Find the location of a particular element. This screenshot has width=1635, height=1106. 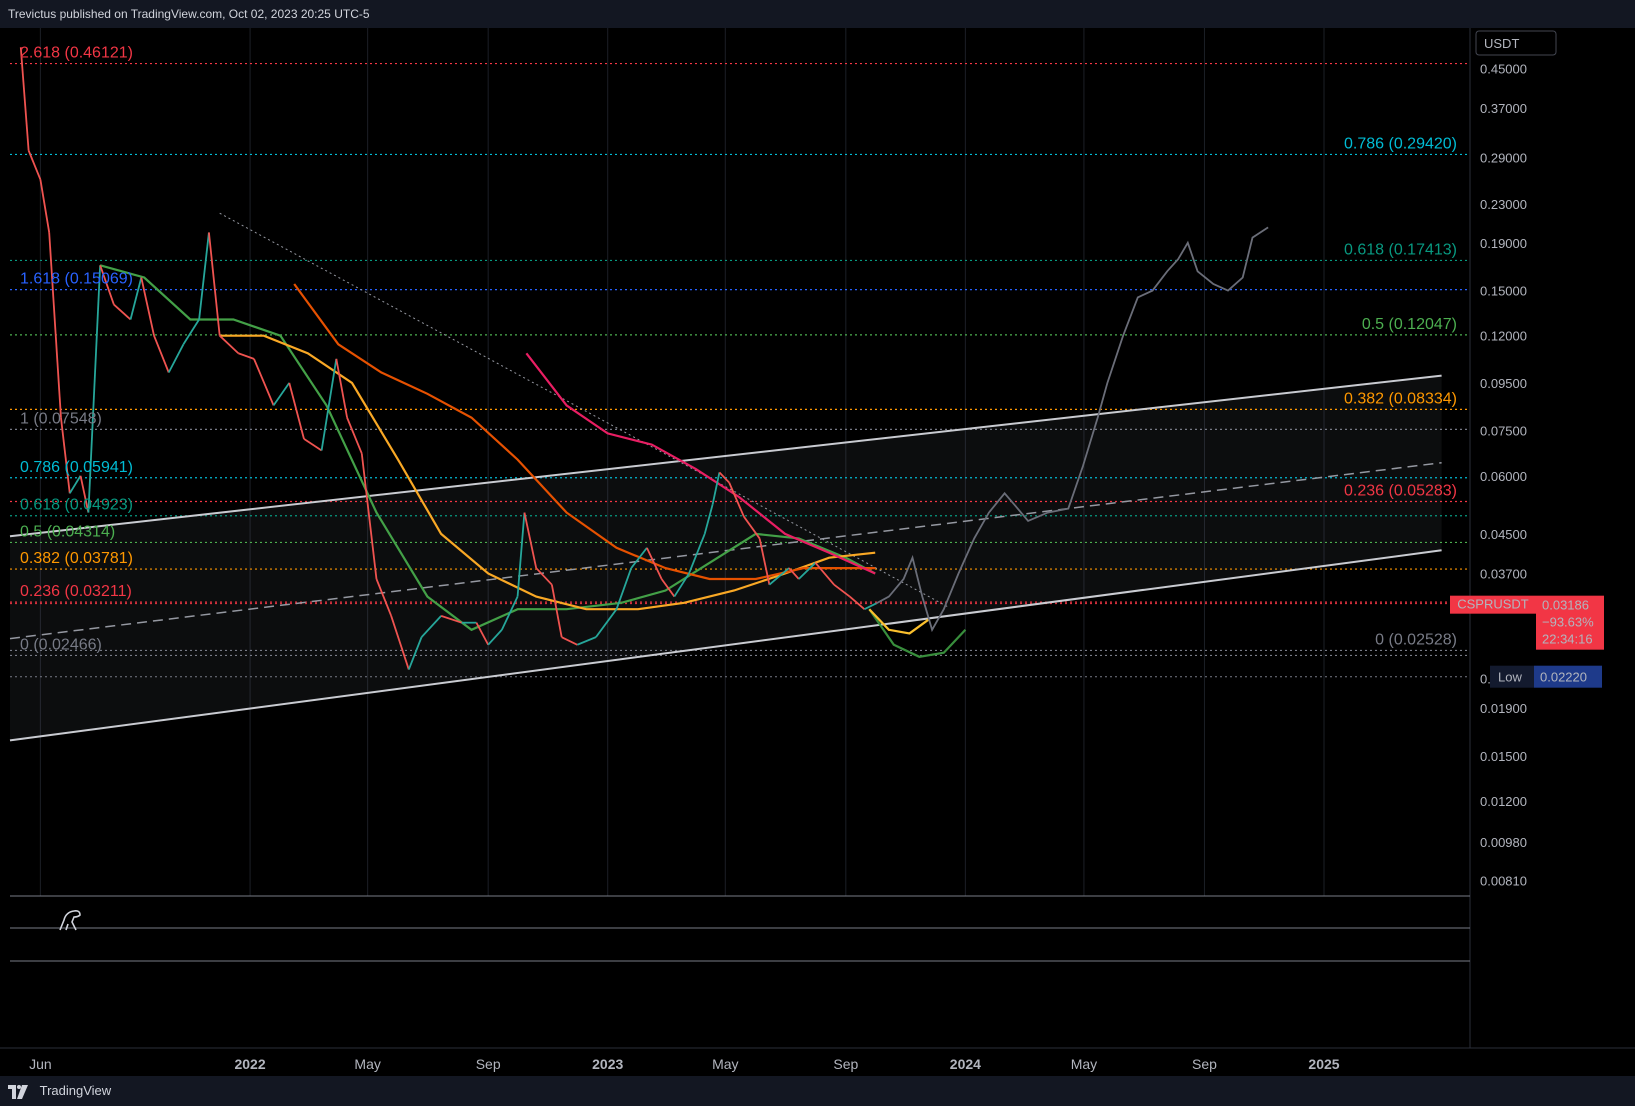

price-markers: CSPRUSDT 0.03186 −93.63% 22:34:16 Low 0.02220 is located at coordinates (1527, 641).